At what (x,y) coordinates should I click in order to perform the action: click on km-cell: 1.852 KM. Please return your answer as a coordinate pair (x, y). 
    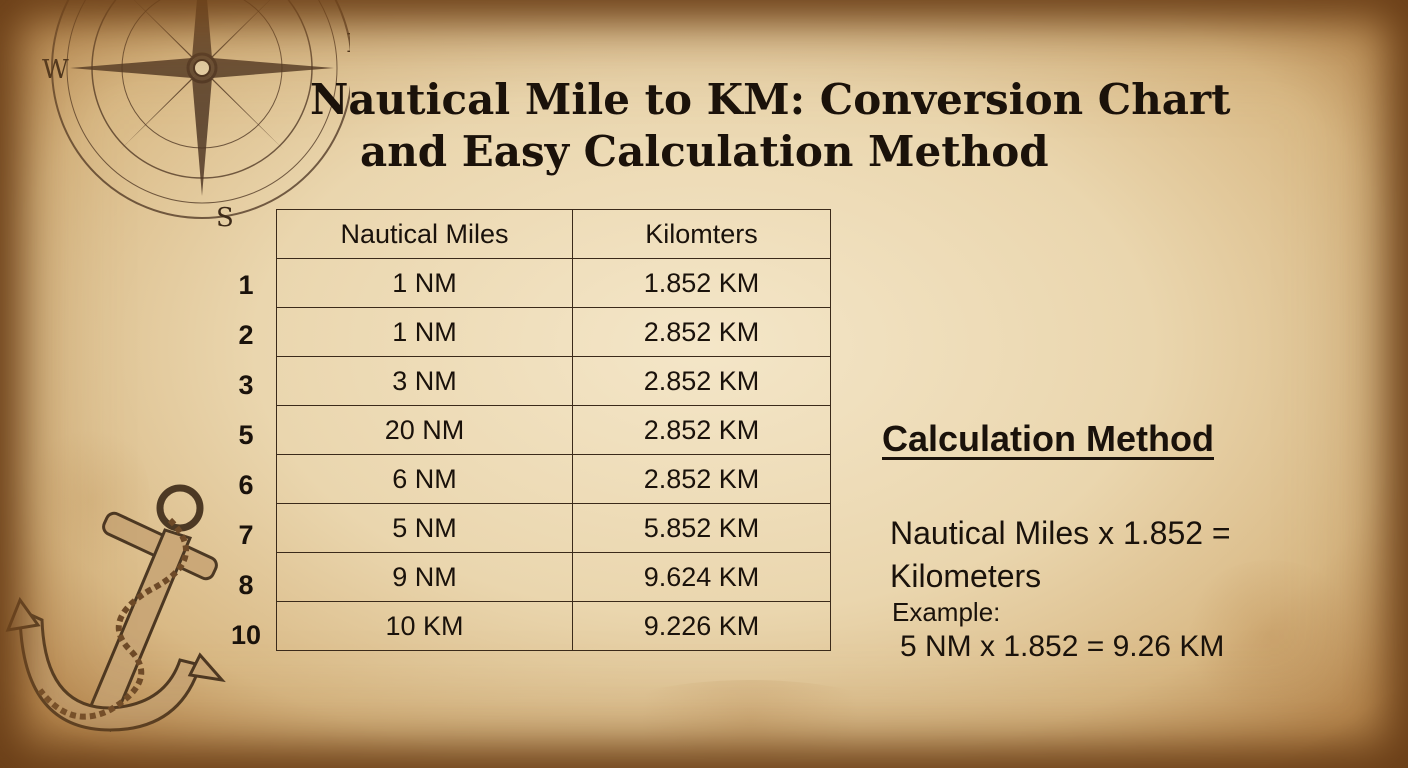
    Looking at the image, I should click on (701, 283).